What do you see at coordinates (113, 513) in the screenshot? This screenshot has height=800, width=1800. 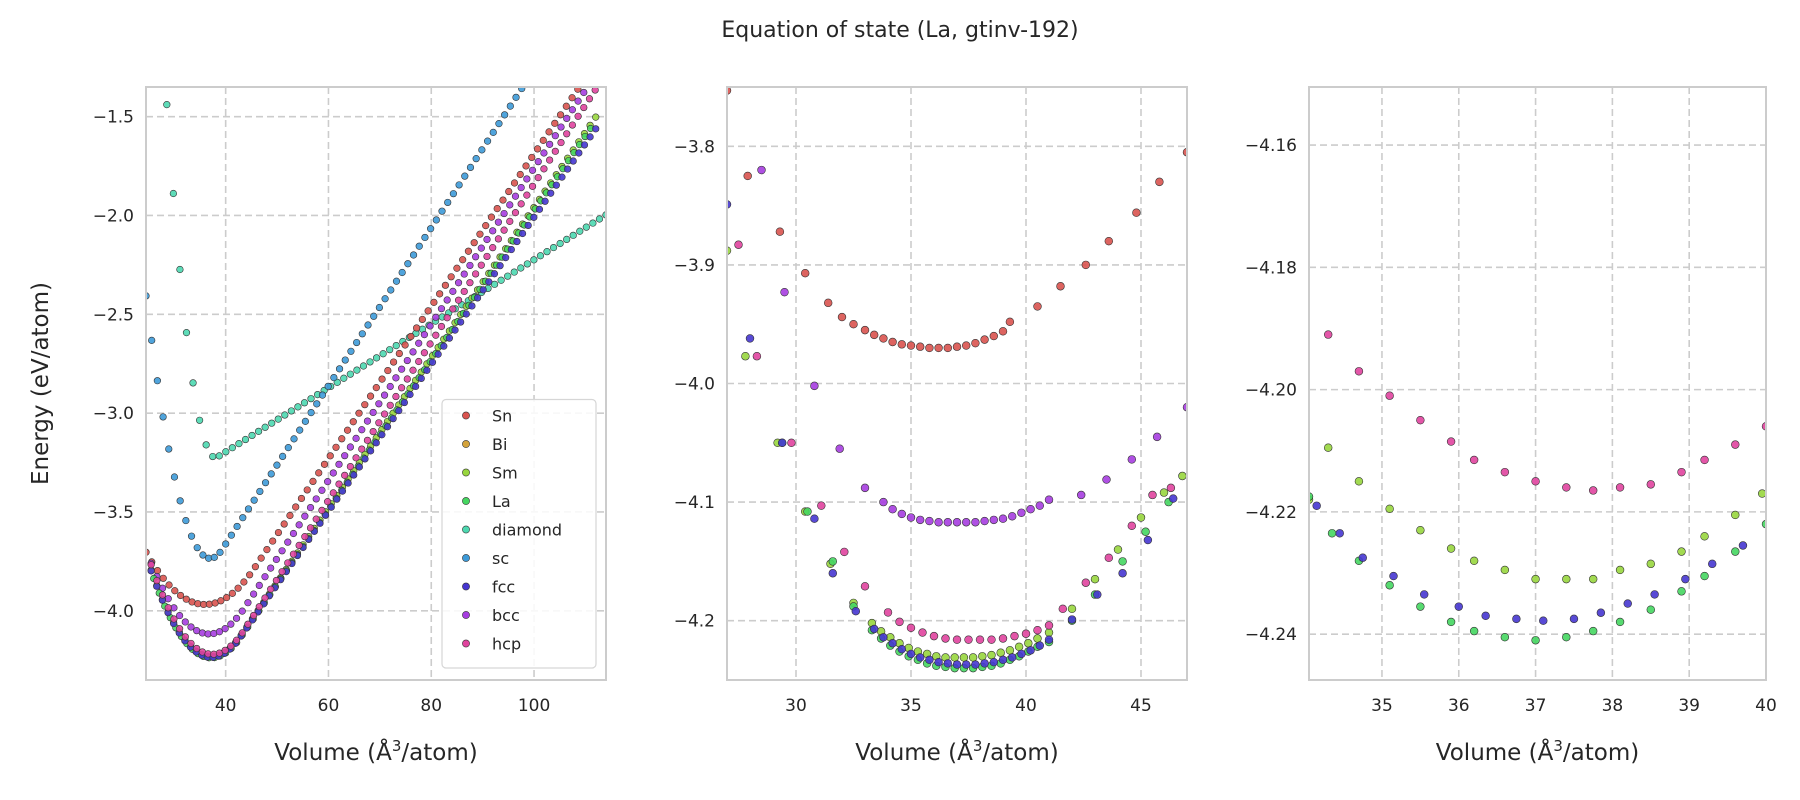 I see `y-tick-label: −3.5` at bounding box center [113, 513].